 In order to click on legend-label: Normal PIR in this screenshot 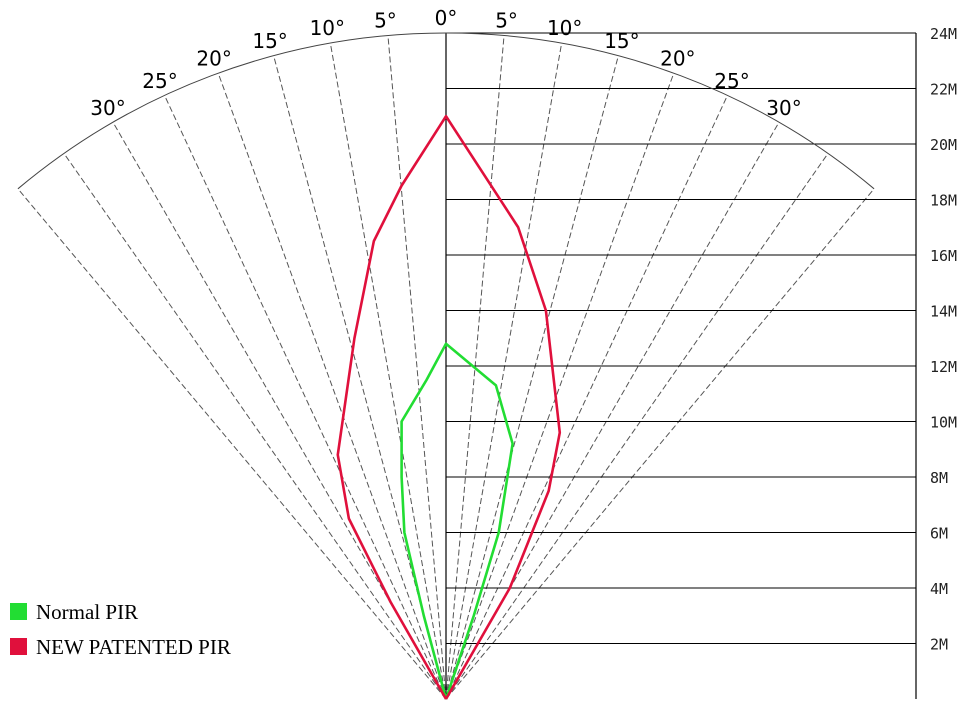, I will do `click(87, 612)`.